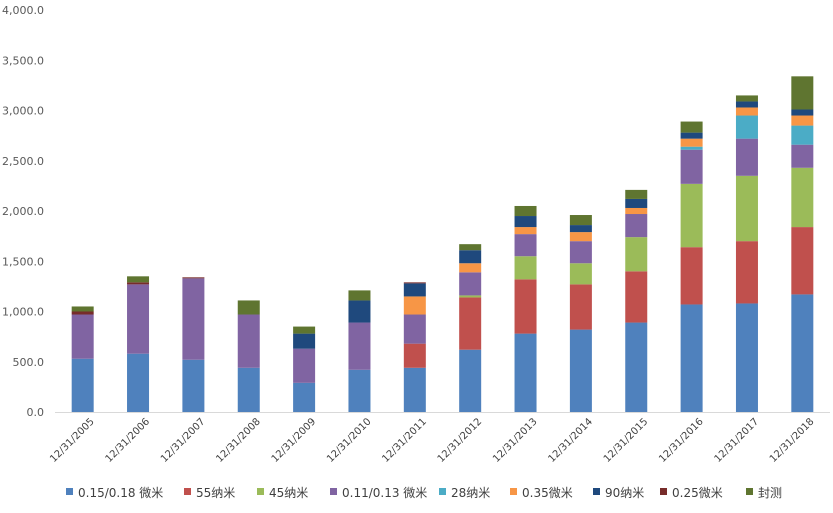 This screenshot has width=833, height=513. Describe the element at coordinates (120, 493) in the screenshot. I see `legend-label: 0.15/0.18 微米` at that location.